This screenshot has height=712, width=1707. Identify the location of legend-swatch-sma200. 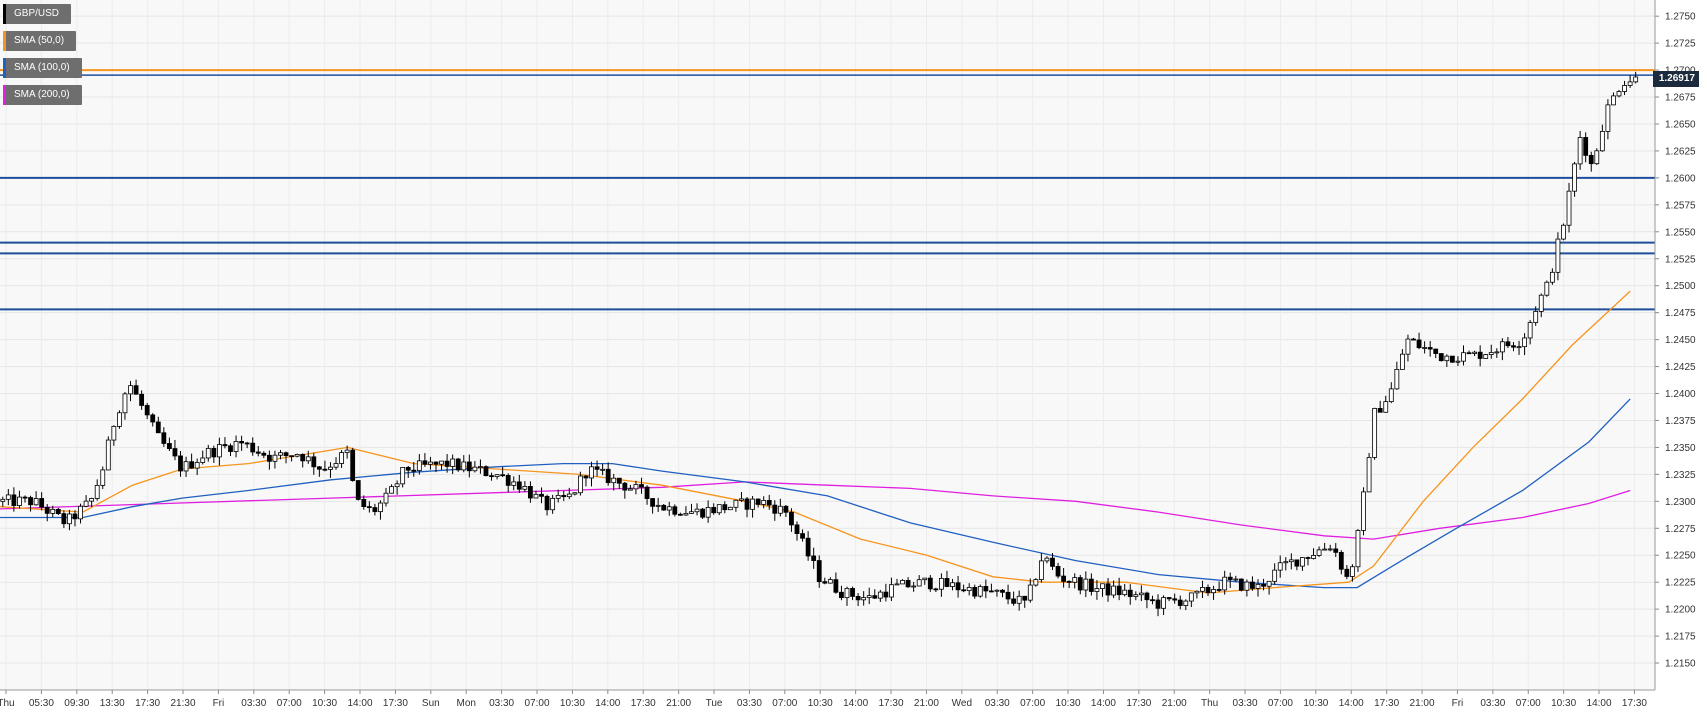
(4, 95).